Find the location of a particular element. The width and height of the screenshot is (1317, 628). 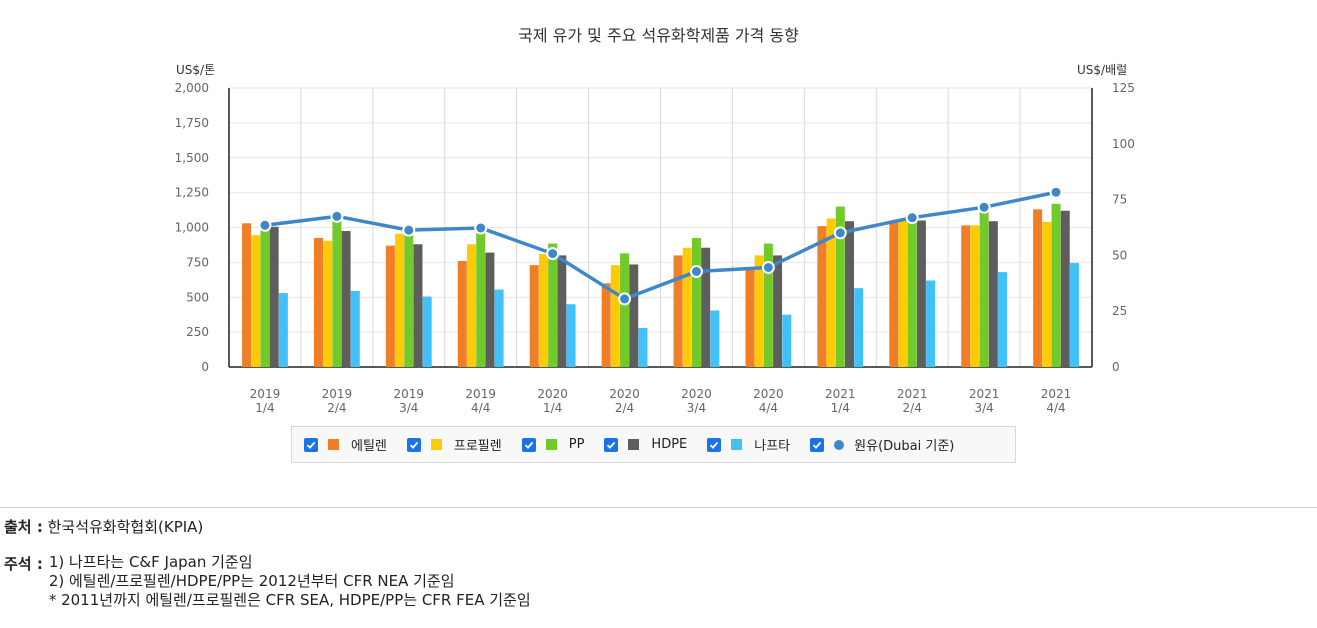

chart-title: 국제 유가 및 주요 석유화학제품 가격 동향 is located at coordinates (658, 35).